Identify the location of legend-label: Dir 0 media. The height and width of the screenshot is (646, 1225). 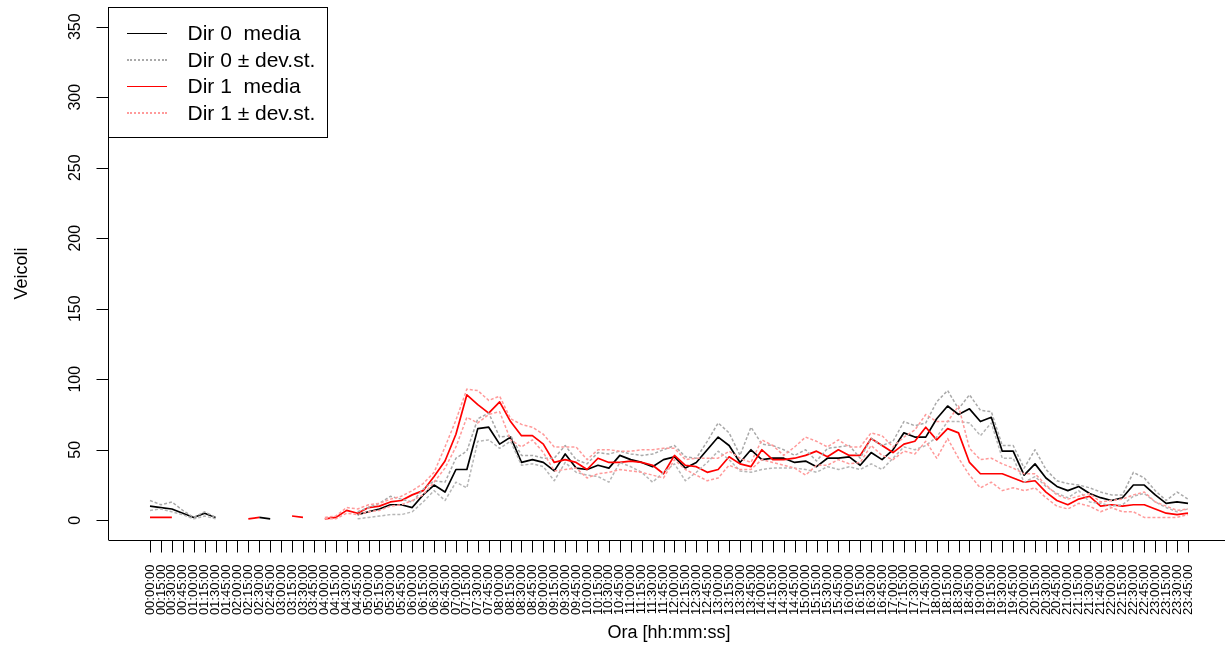
(244, 33).